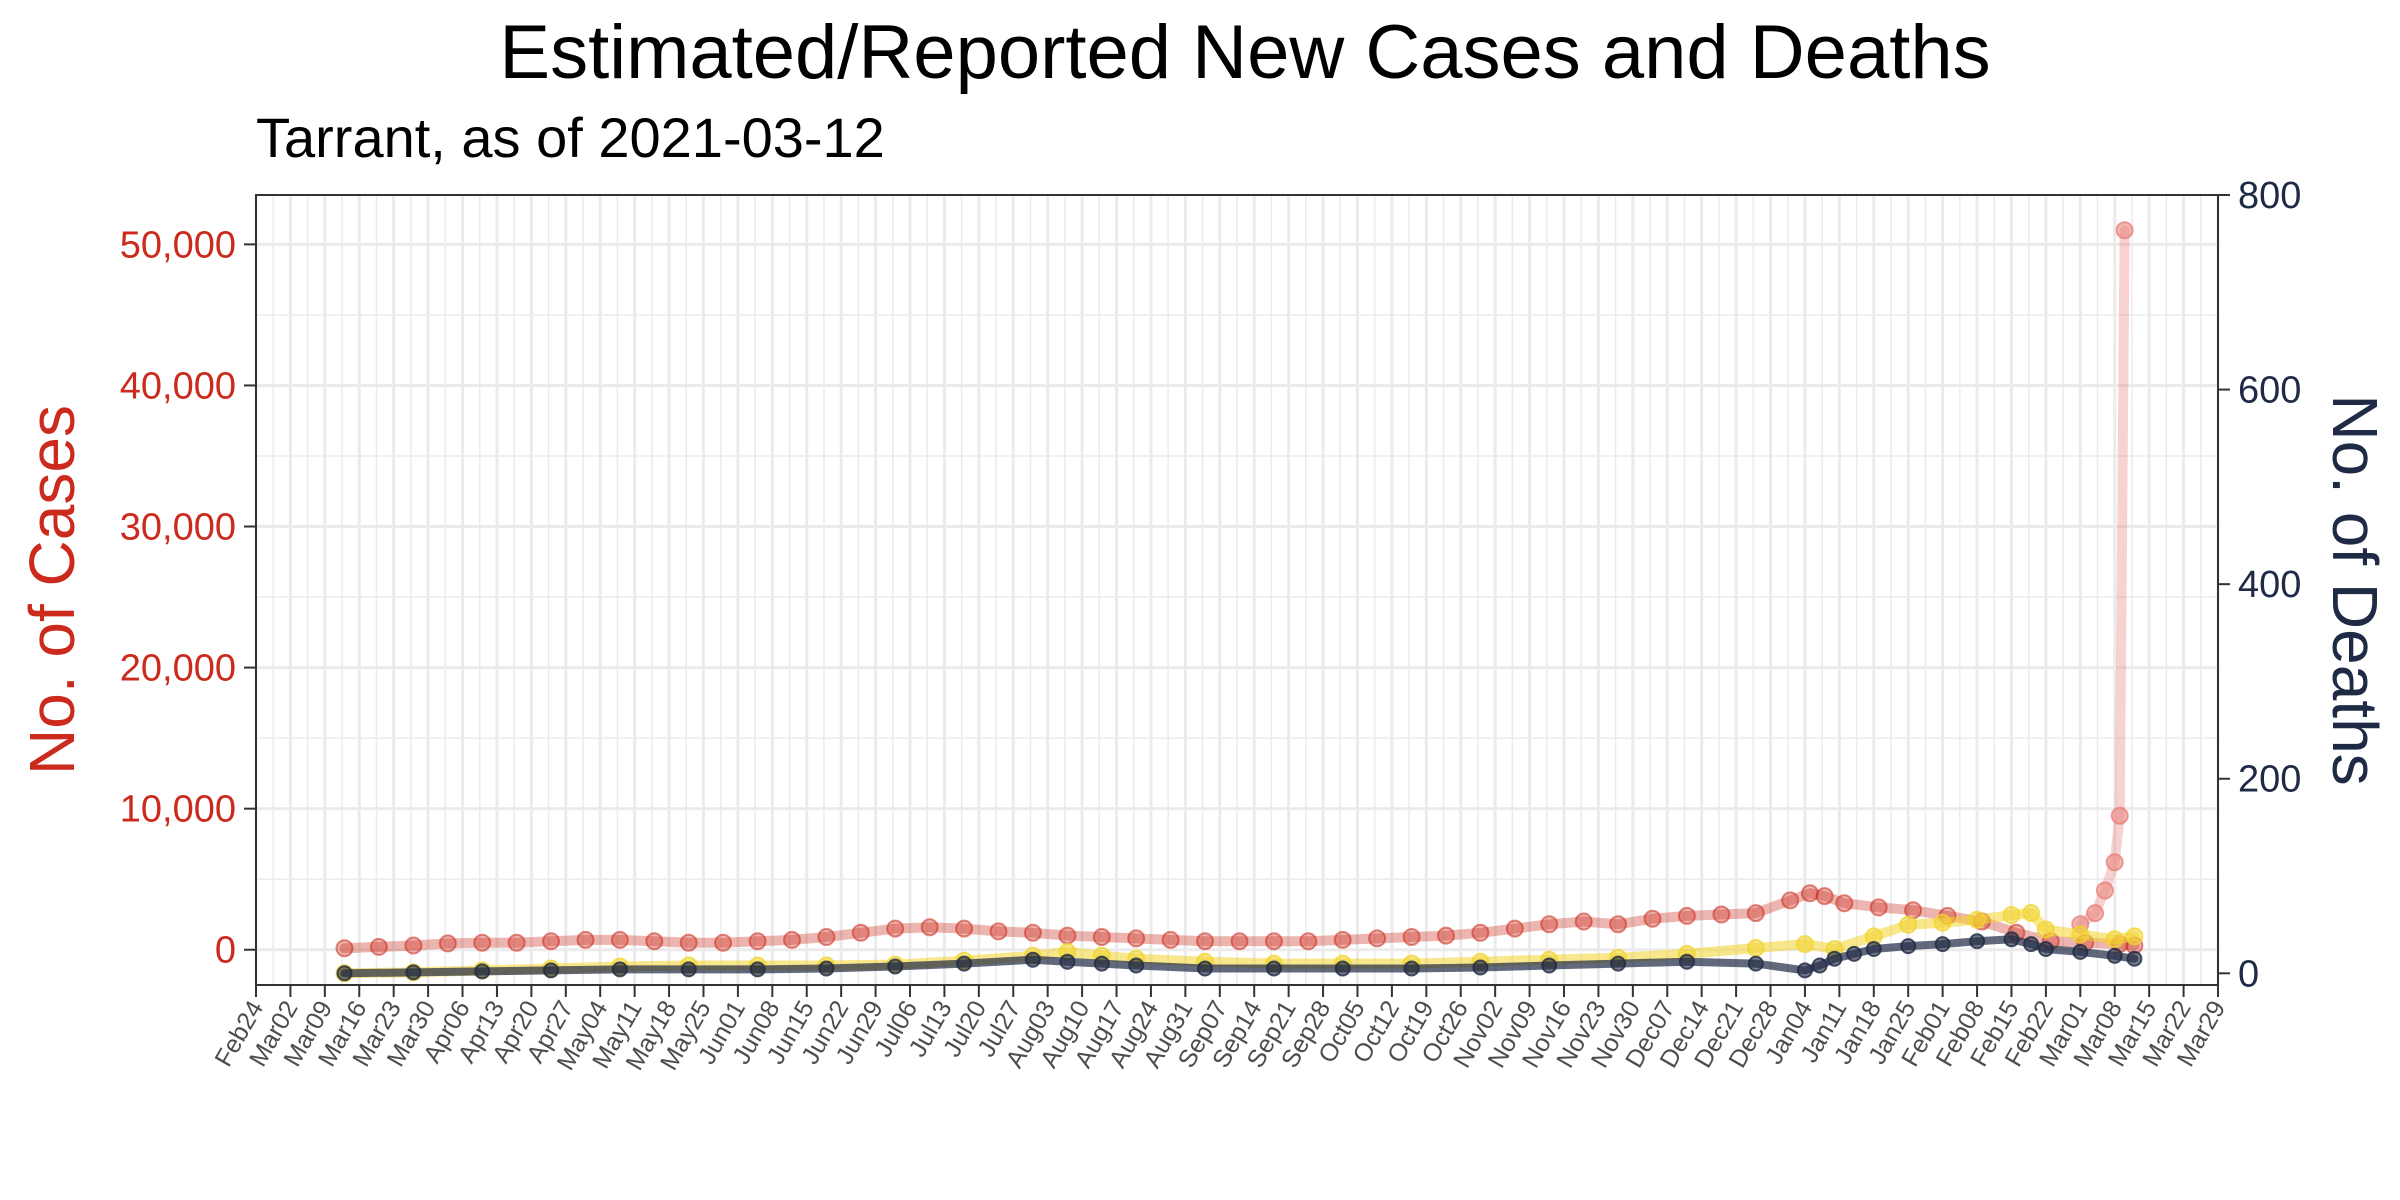 The width and height of the screenshot is (2400, 1200). Describe the element at coordinates (2355, 589) in the screenshot. I see `y-axis-right-label: No. of Deaths` at that location.